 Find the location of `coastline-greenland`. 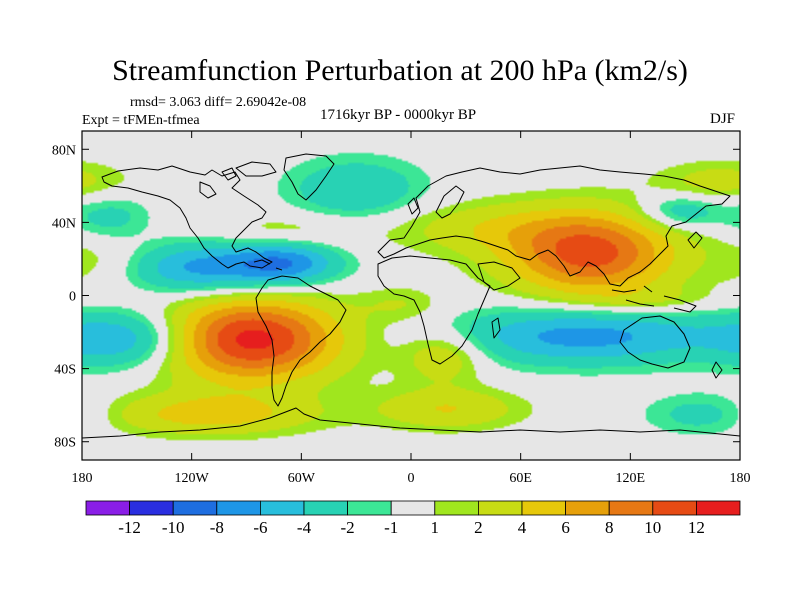

coastline-greenland is located at coordinates (309, 177).